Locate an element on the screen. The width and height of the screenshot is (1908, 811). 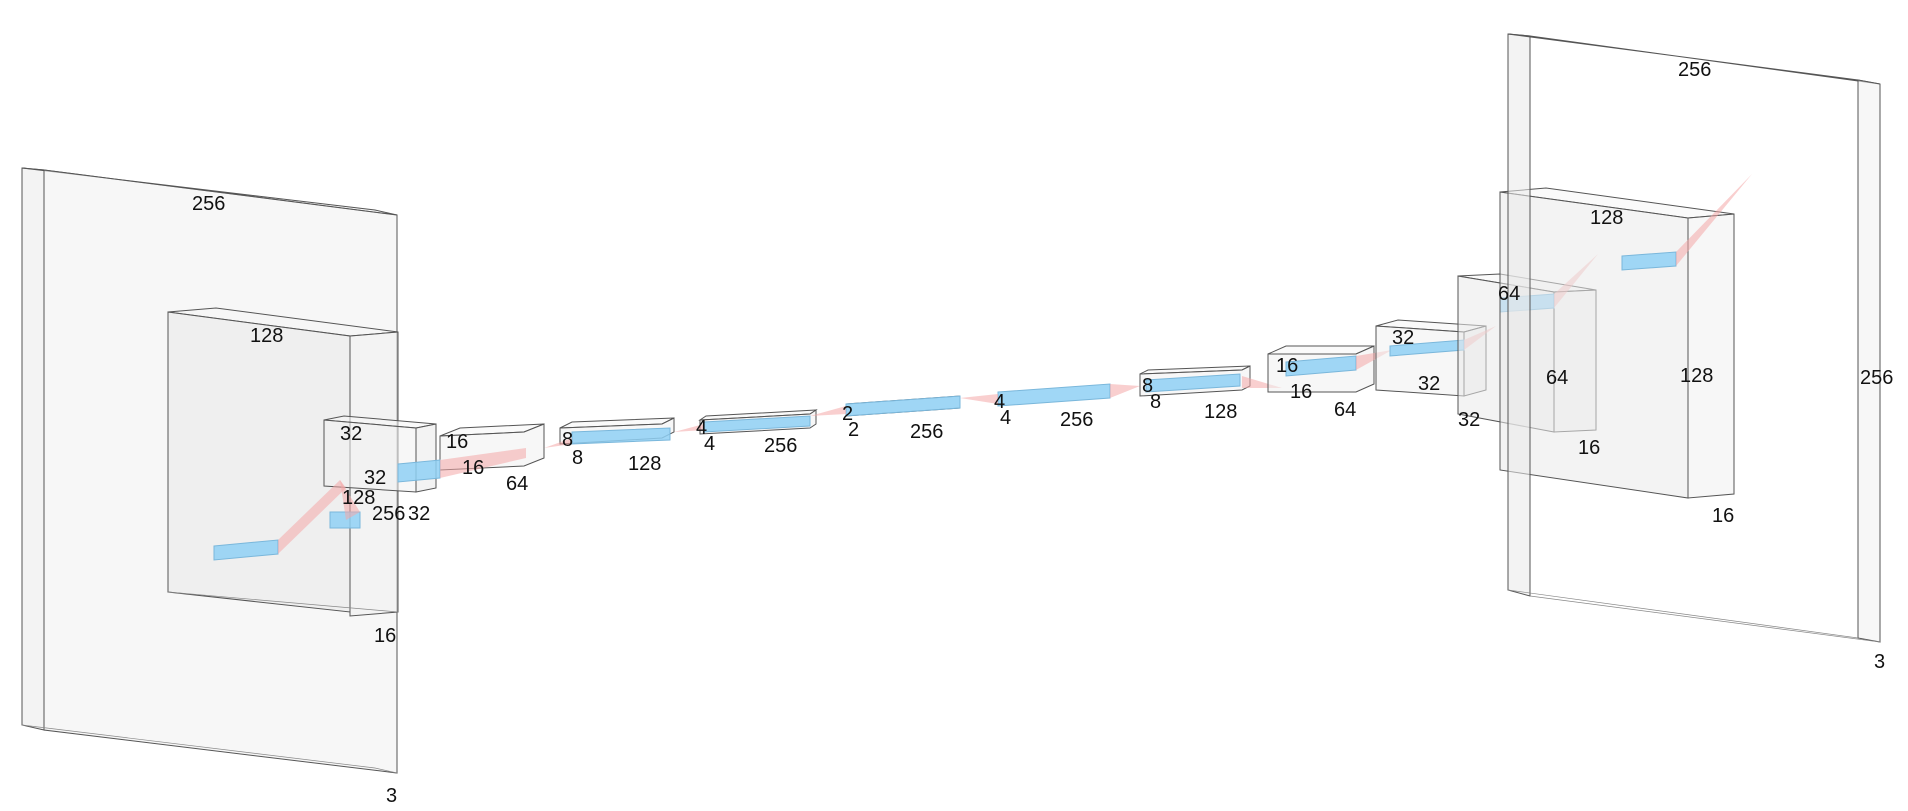
enc32-depth-label: 32 is located at coordinates (419, 514).